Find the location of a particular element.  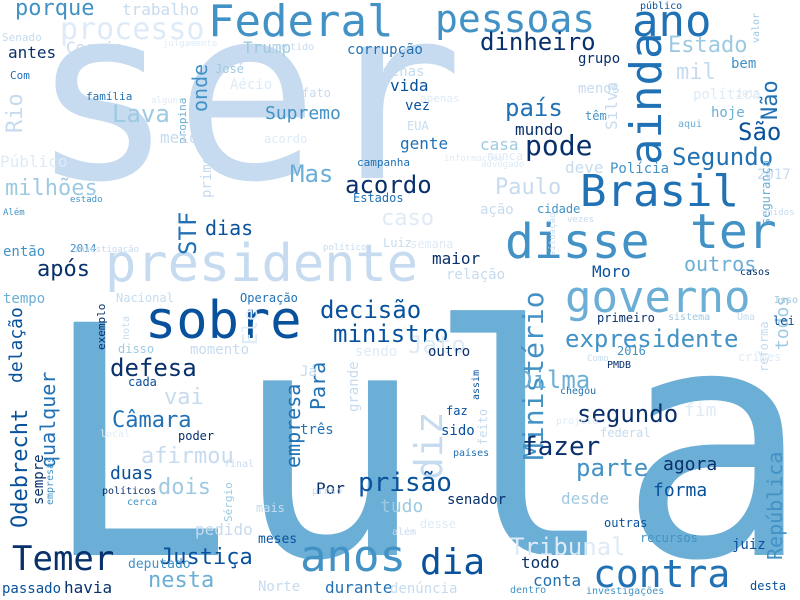

word: Já is located at coordinates (308, 372).